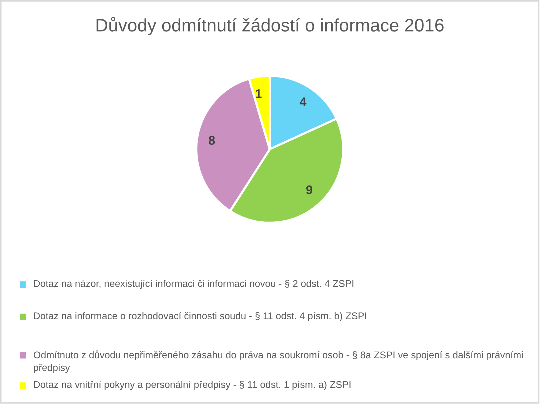 The image size is (540, 404). I want to click on legend-label: Dotaz na názor, neexistující informaci či informaci novou - § 2 odst. 4 ZSPI, so click(194, 285).